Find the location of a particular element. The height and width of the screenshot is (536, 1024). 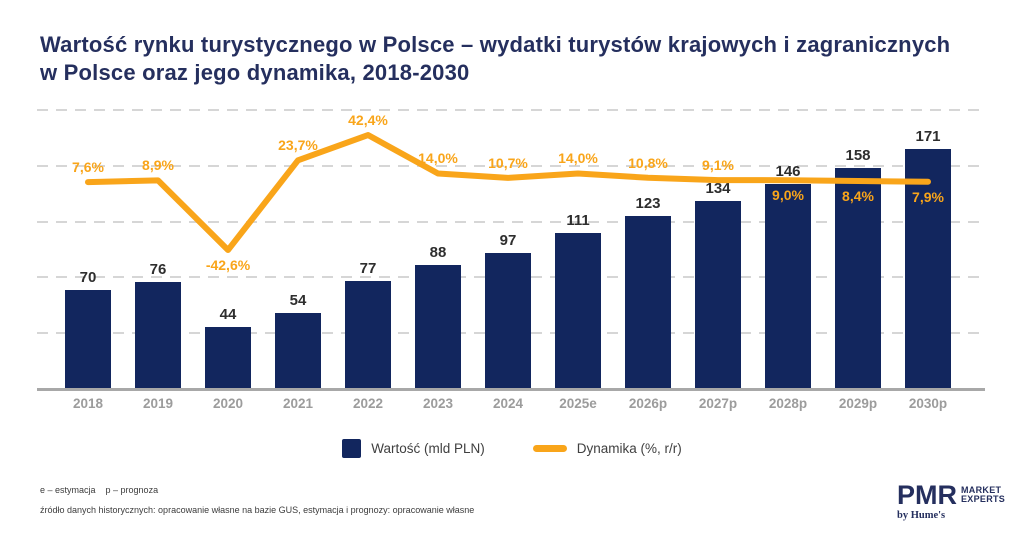

x-axis-label: 2024 is located at coordinates (508, 403).